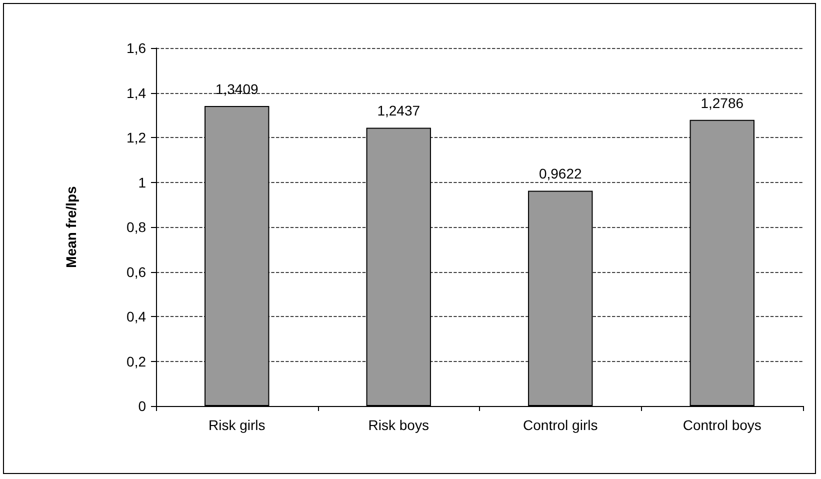 The width and height of the screenshot is (821, 479). What do you see at coordinates (136, 272) in the screenshot?
I see `y-tick-label: 0,6` at bounding box center [136, 272].